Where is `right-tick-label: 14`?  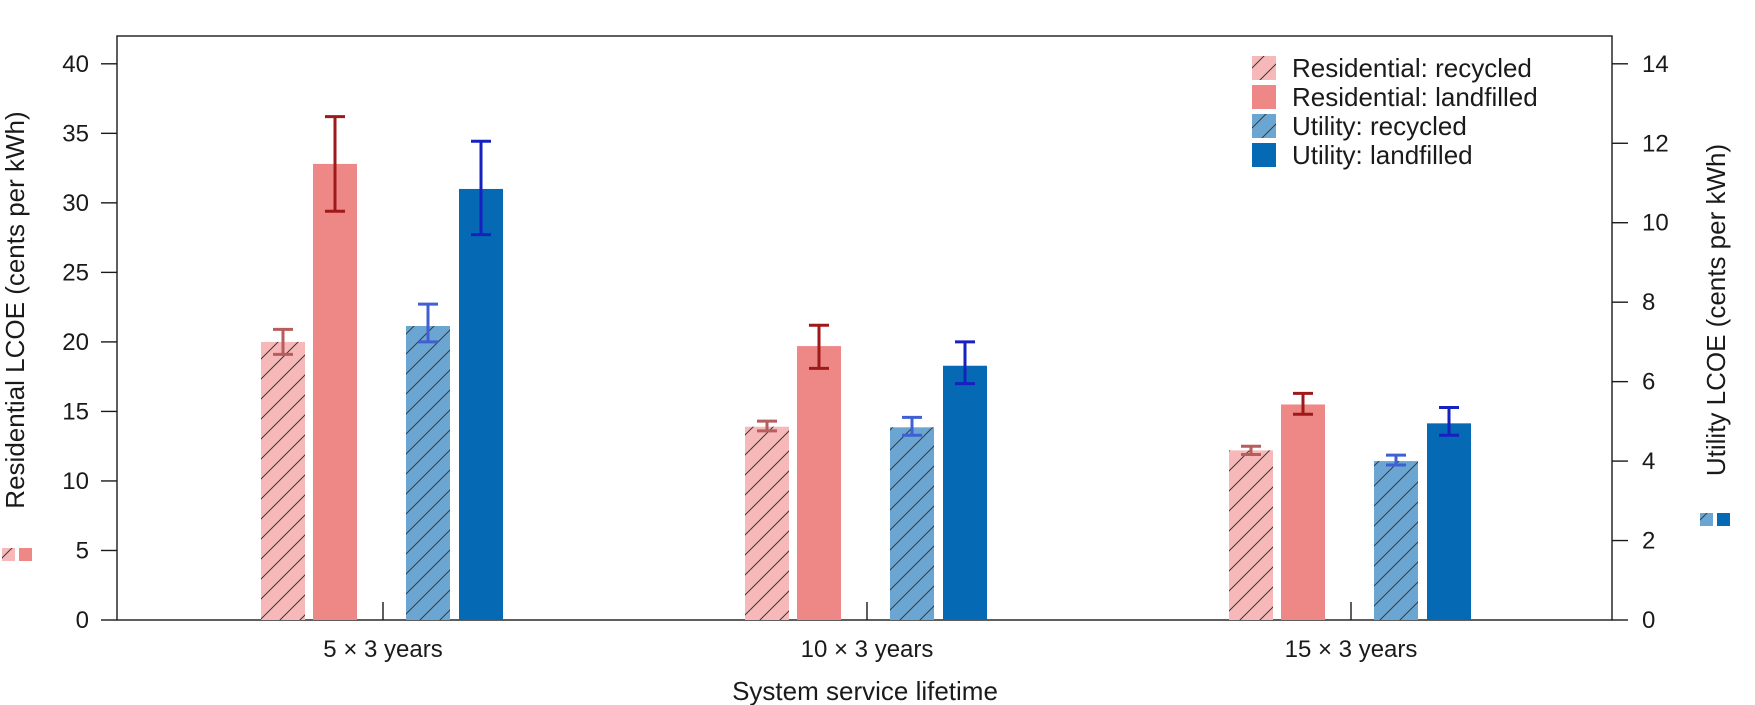 right-tick-label: 14 is located at coordinates (1655, 64).